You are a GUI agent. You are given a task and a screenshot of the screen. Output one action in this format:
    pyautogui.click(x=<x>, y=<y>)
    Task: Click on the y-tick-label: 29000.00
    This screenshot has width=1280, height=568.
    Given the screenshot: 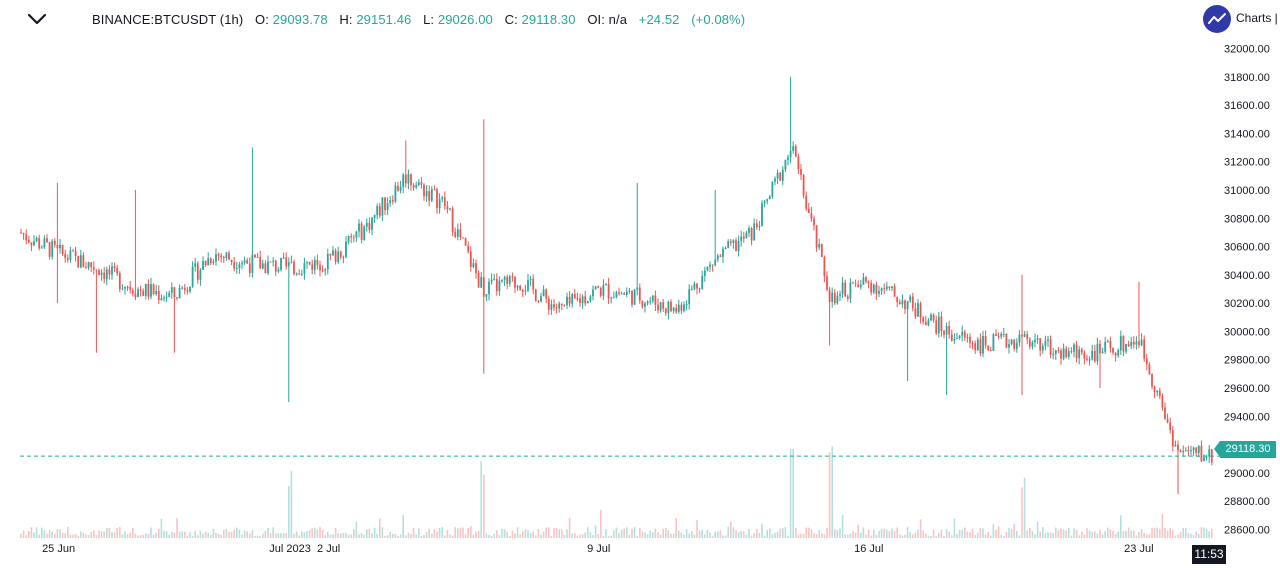 What is the action you would take?
    pyautogui.click(x=1247, y=474)
    